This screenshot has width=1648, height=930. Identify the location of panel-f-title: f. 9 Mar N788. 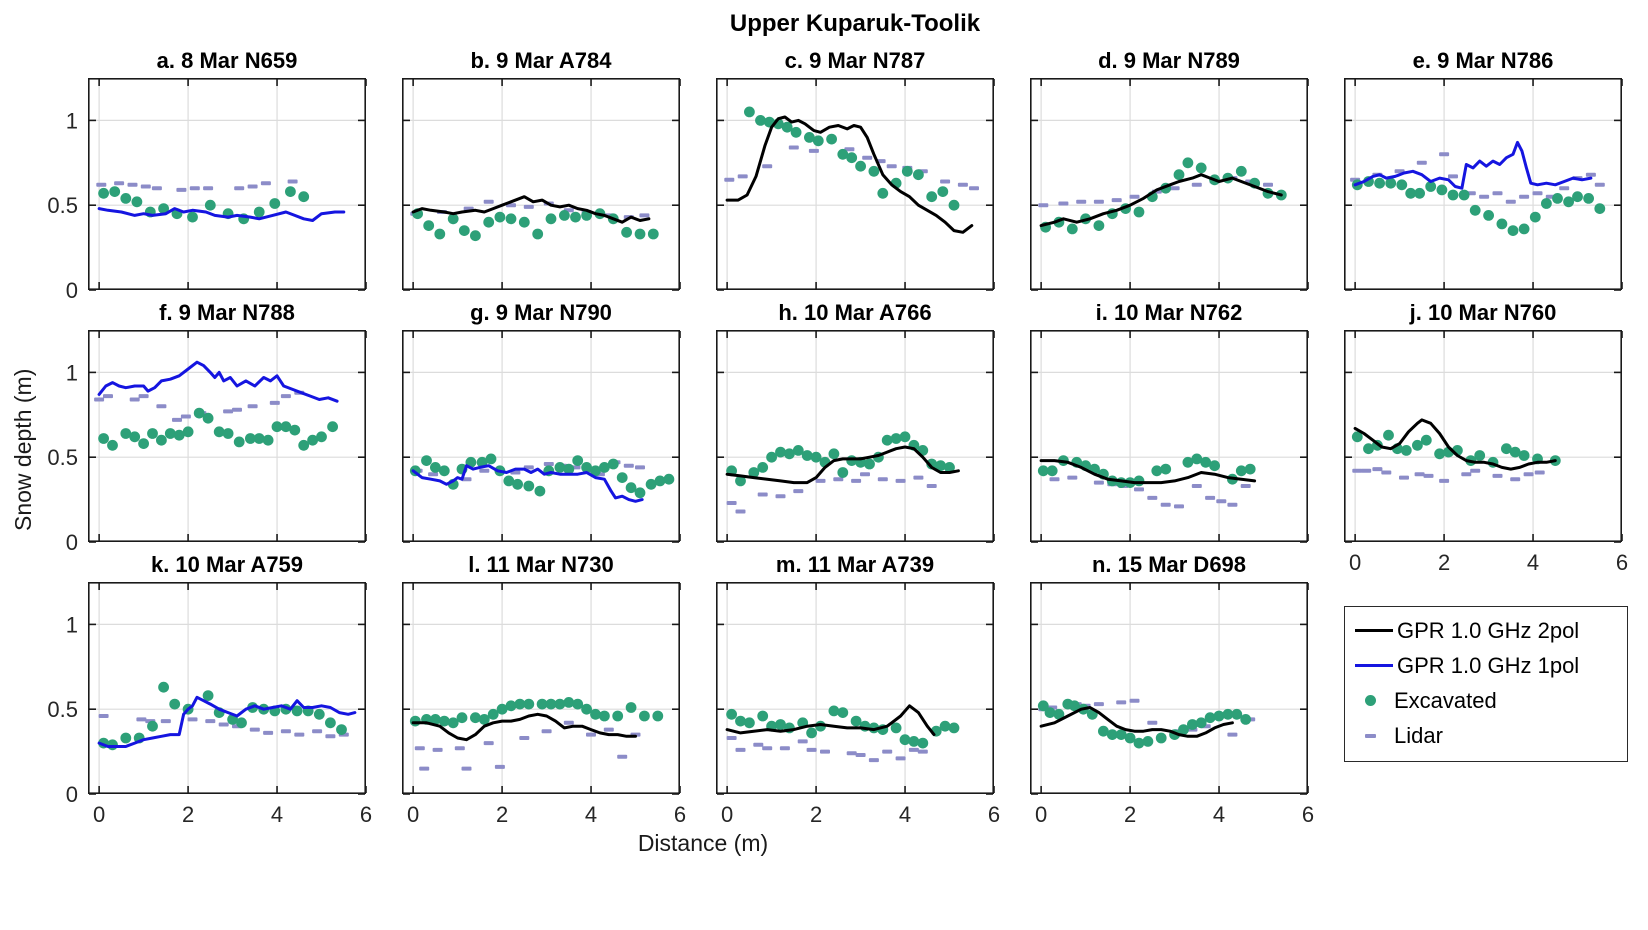
(227, 312).